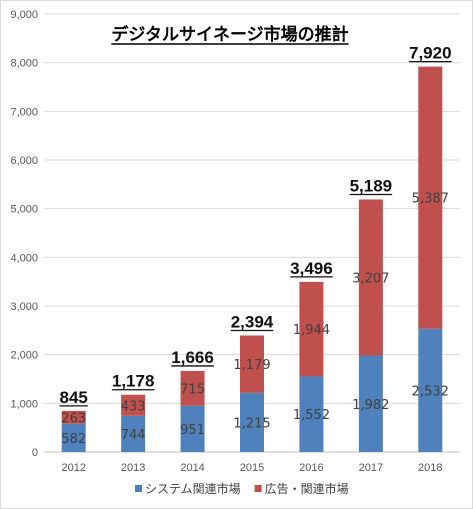 This screenshot has height=509, width=473. Describe the element at coordinates (192, 468) in the screenshot. I see `x-tick-label: 2014` at that location.